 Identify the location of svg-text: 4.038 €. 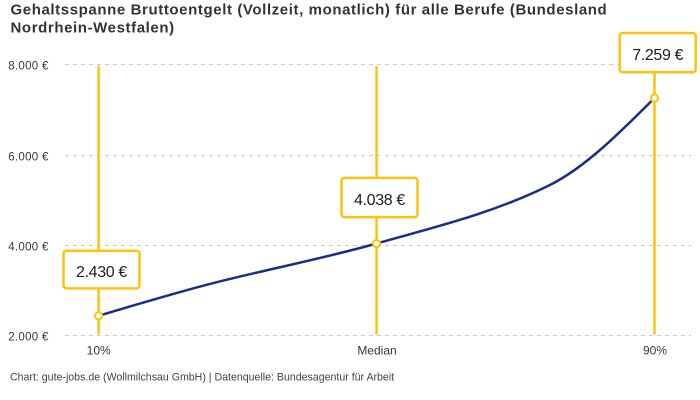
(379, 200).